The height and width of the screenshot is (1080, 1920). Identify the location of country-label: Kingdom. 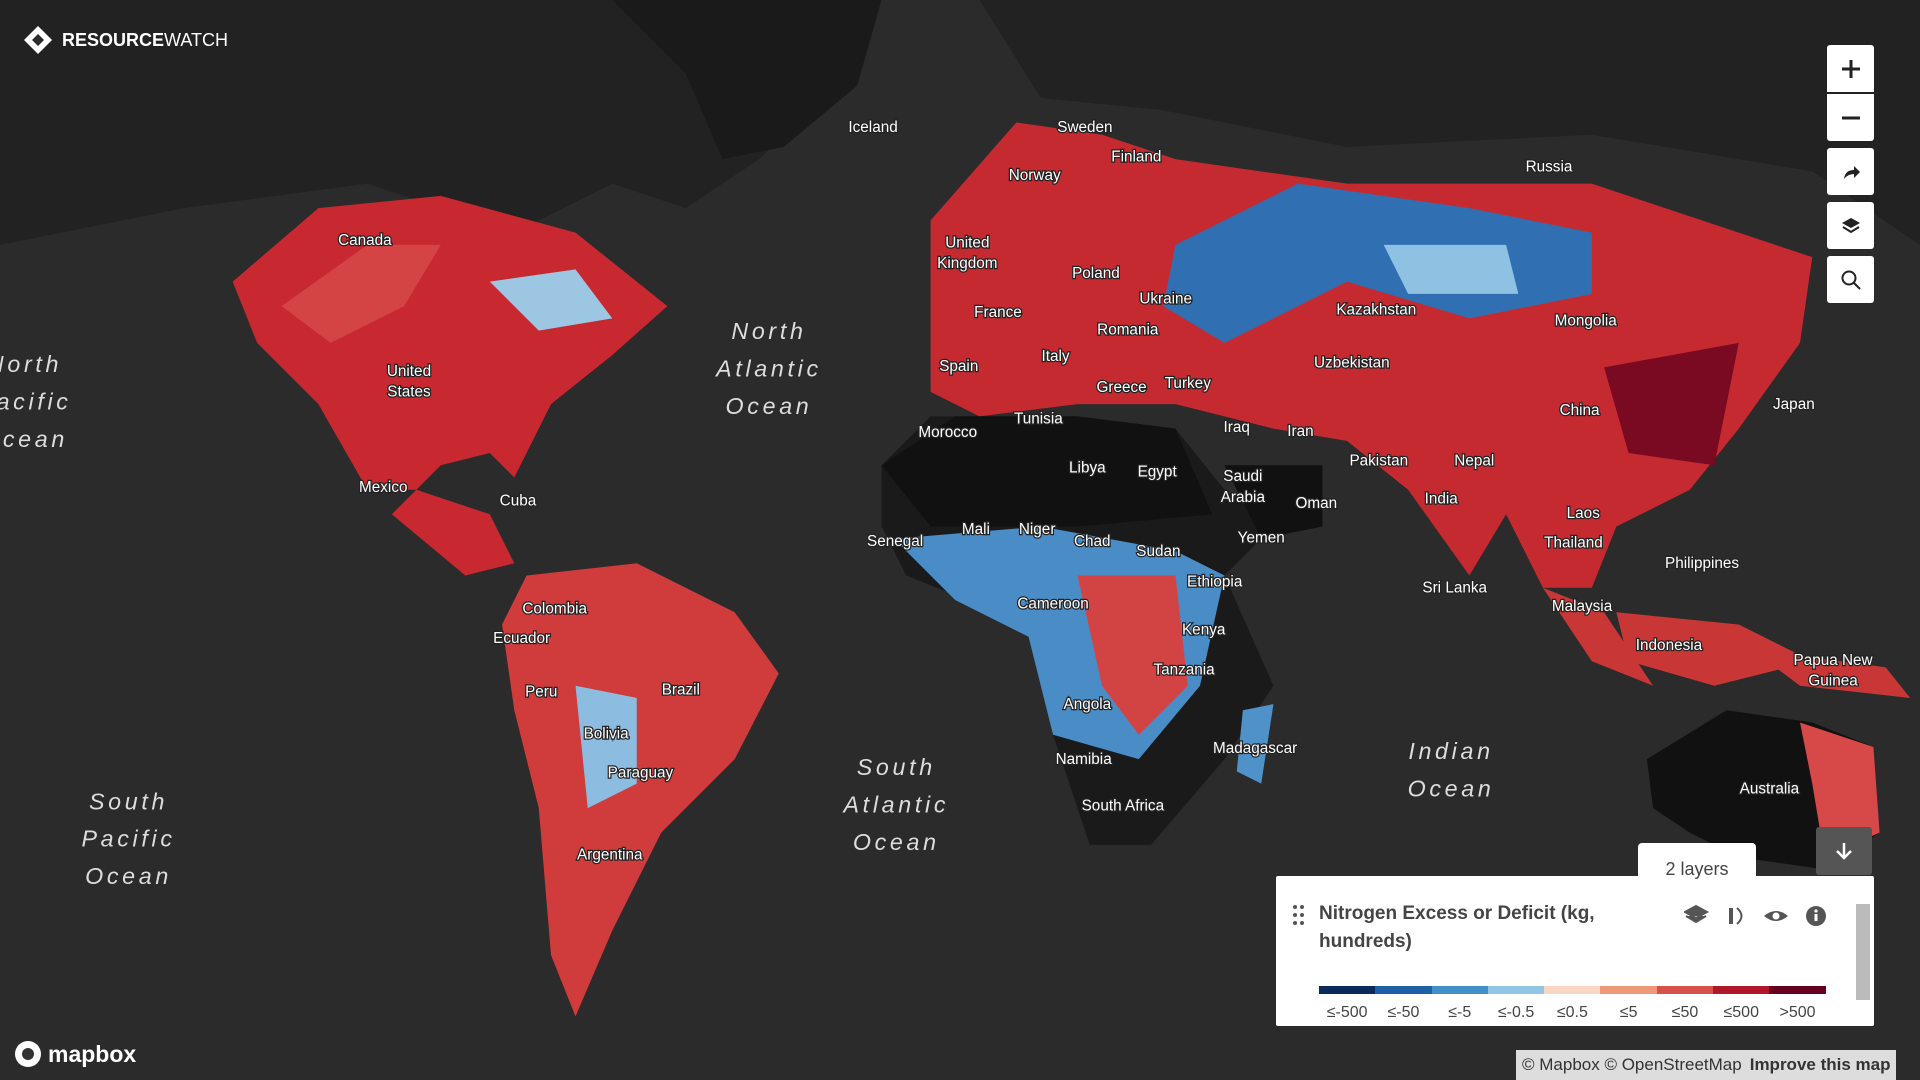
(967, 263).